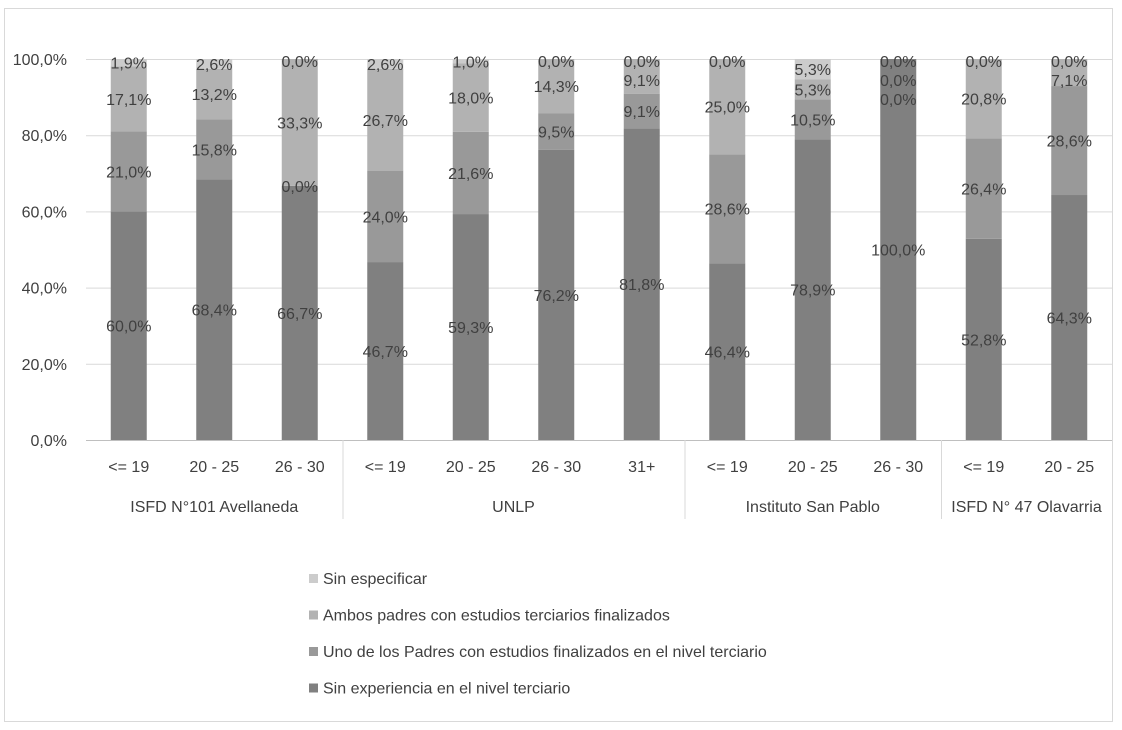 The width and height of the screenshot is (1122, 730). I want to click on data-label: 100,0%, so click(898, 251).